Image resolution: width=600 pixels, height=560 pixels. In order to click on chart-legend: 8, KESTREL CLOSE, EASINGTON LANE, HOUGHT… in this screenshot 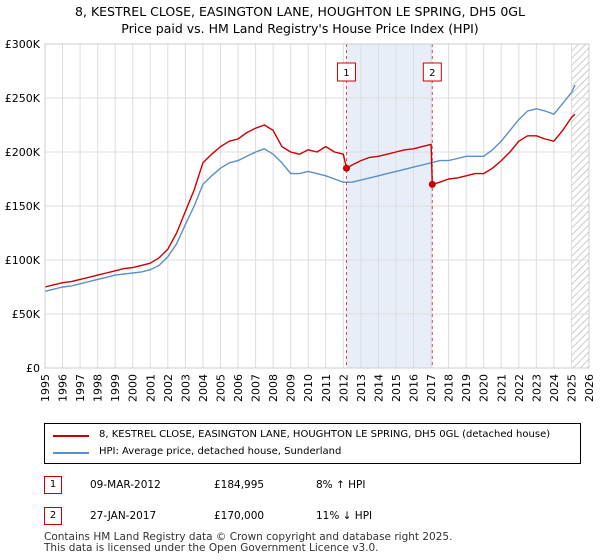, I will do `click(312, 443)`.